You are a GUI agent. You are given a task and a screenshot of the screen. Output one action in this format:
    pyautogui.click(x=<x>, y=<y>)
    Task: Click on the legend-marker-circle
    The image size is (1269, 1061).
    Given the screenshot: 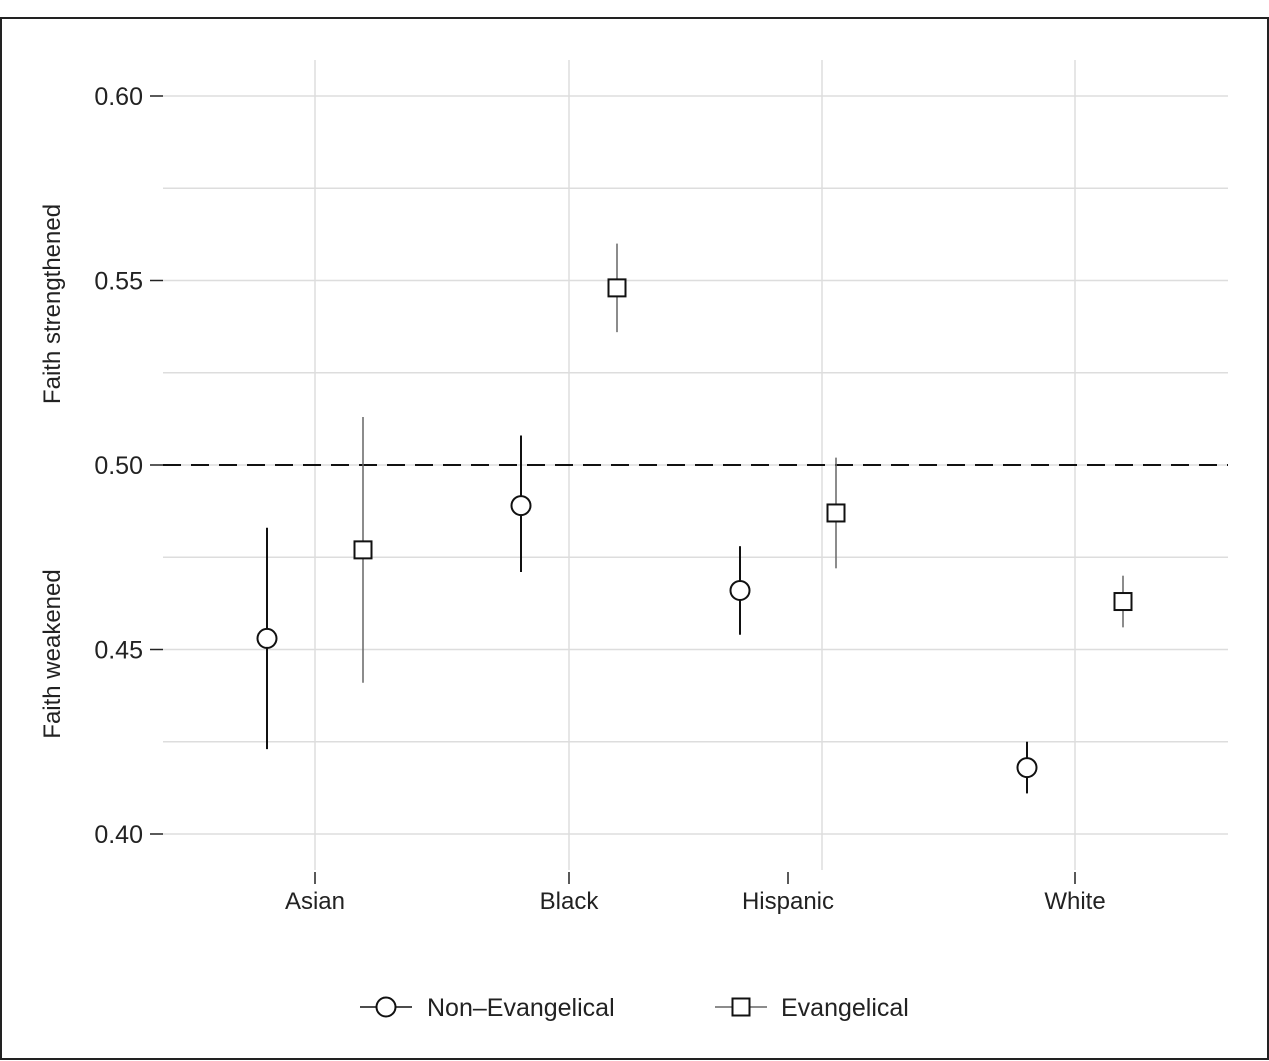 What is the action you would take?
    pyautogui.click(x=386, y=1007)
    